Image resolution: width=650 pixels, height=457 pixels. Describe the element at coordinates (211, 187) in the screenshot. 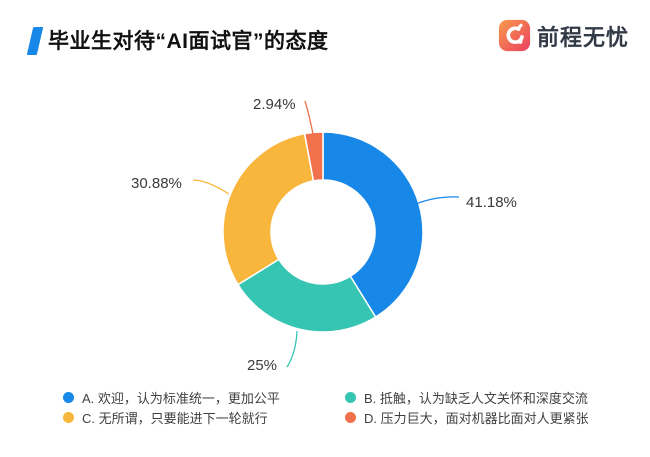

I see `leader-line-c` at that location.